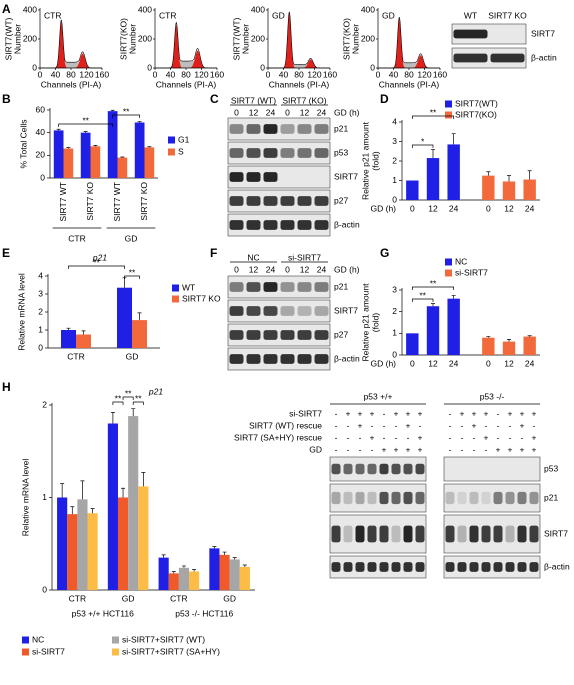  Describe the element at coordinates (214, 99) in the screenshot. I see `panel-label: C` at that location.